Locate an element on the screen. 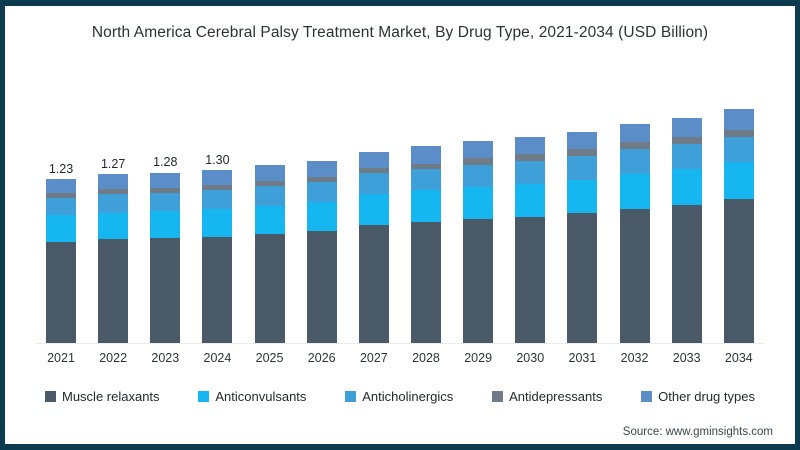  bar-slot-2024: 1.30 is located at coordinates (217, 220).